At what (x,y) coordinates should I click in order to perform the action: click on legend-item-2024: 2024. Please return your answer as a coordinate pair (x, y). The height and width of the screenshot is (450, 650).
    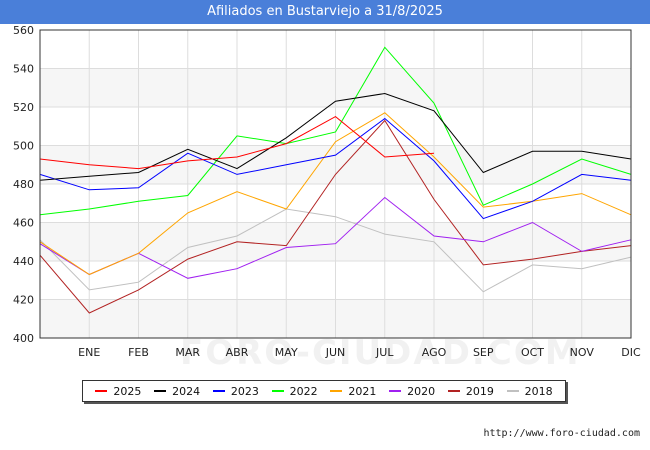
    Looking at the image, I should click on (177, 391).